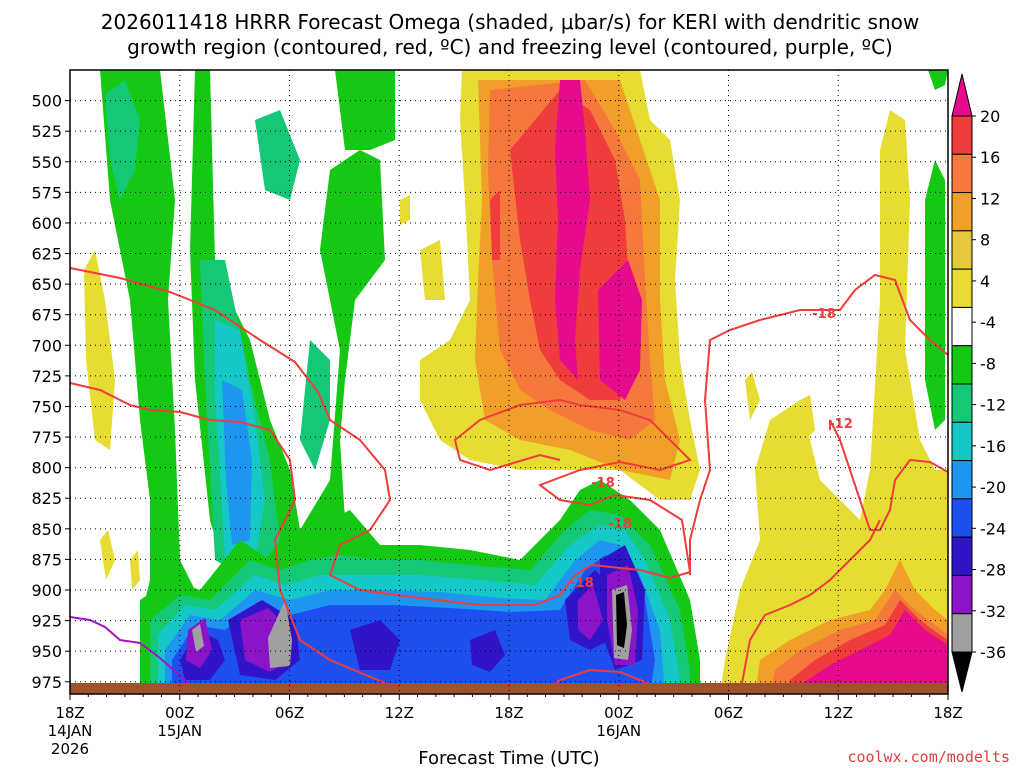 Image resolution: width=1024 pixels, height=768 pixels. I want to click on y-tick-label: 600, so click(46, 223).